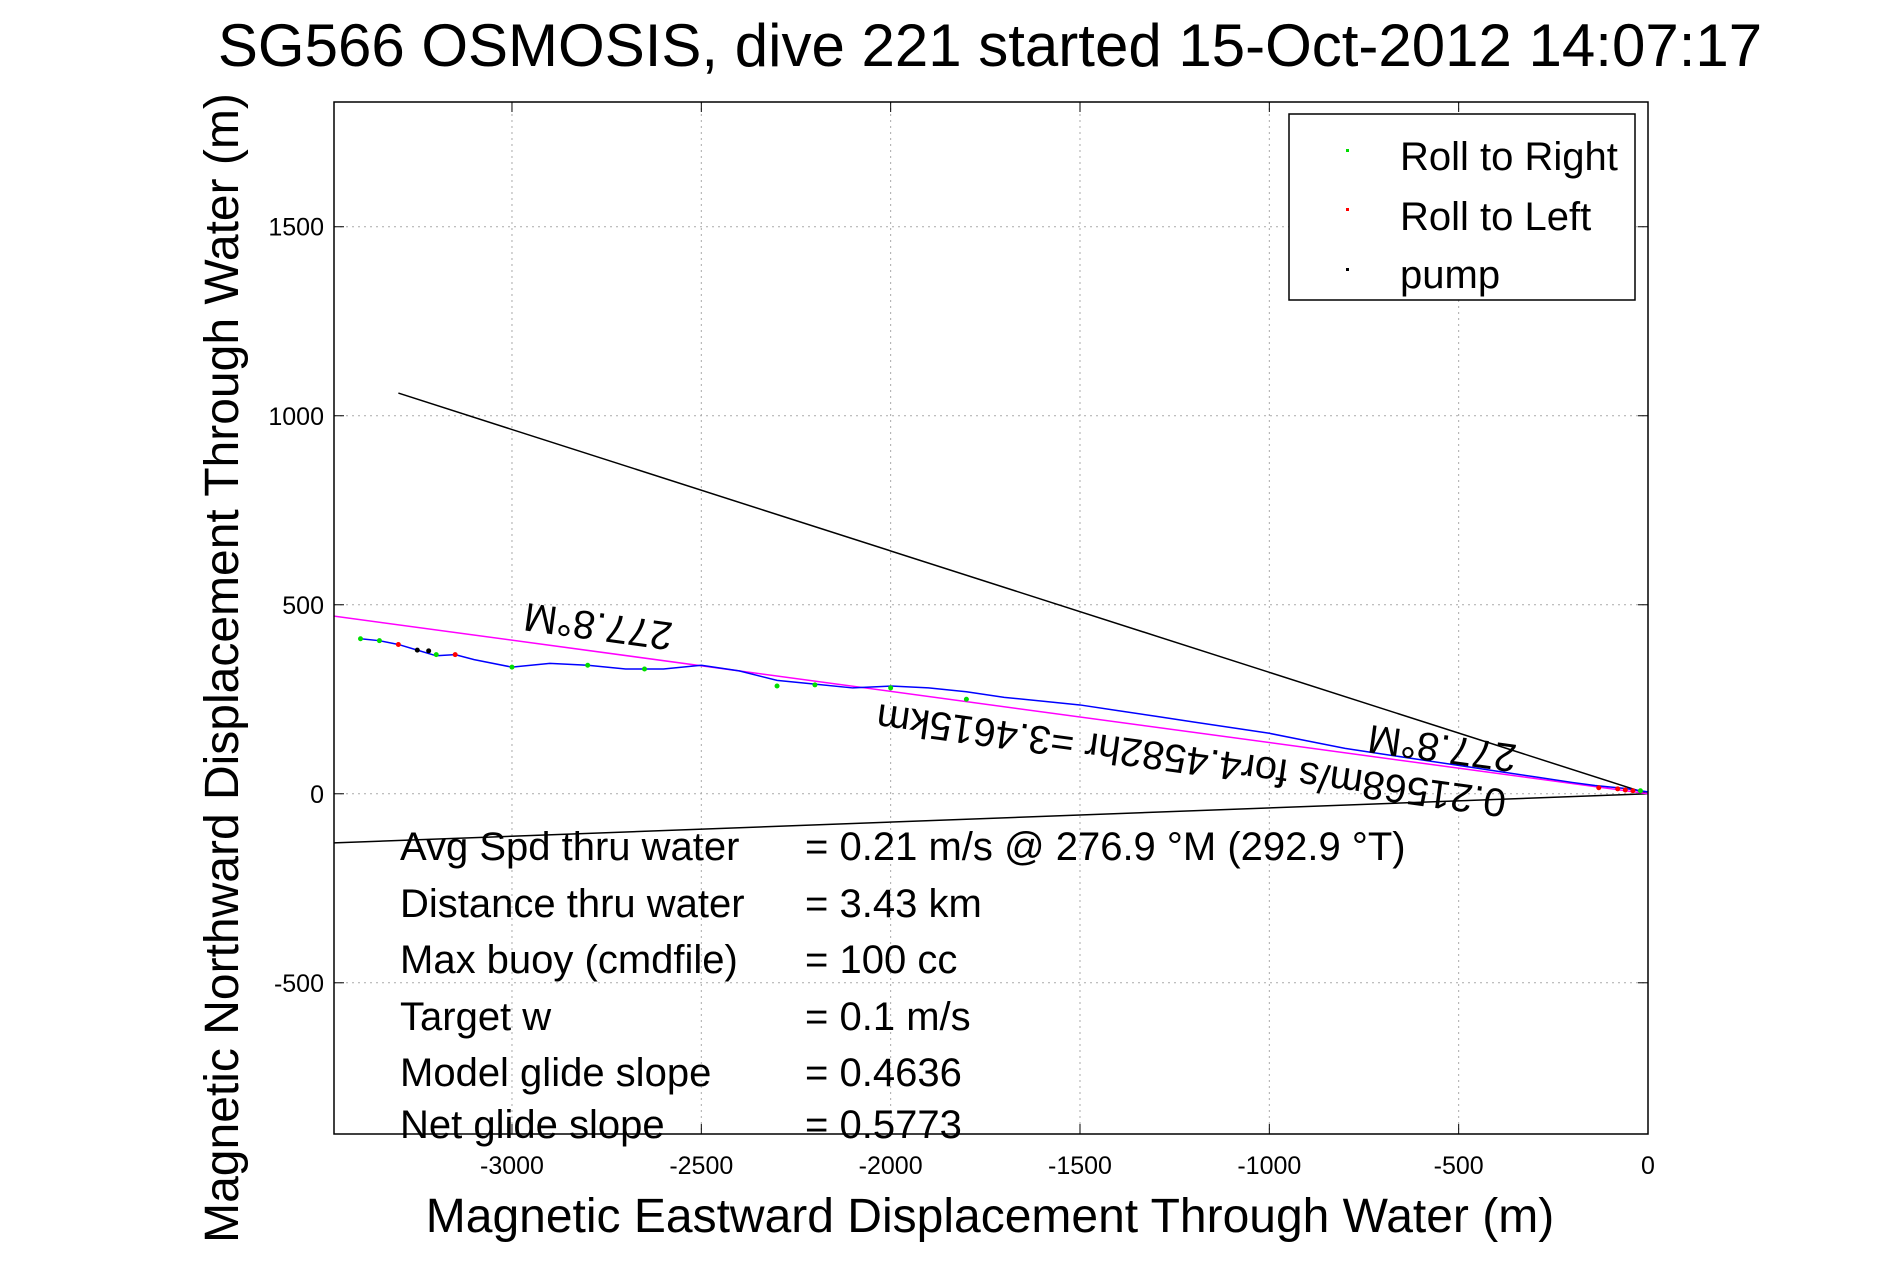 This screenshot has height=1262, width=1891. I want to click on legend-label-roll-left: Roll to Left, so click(1495, 217).